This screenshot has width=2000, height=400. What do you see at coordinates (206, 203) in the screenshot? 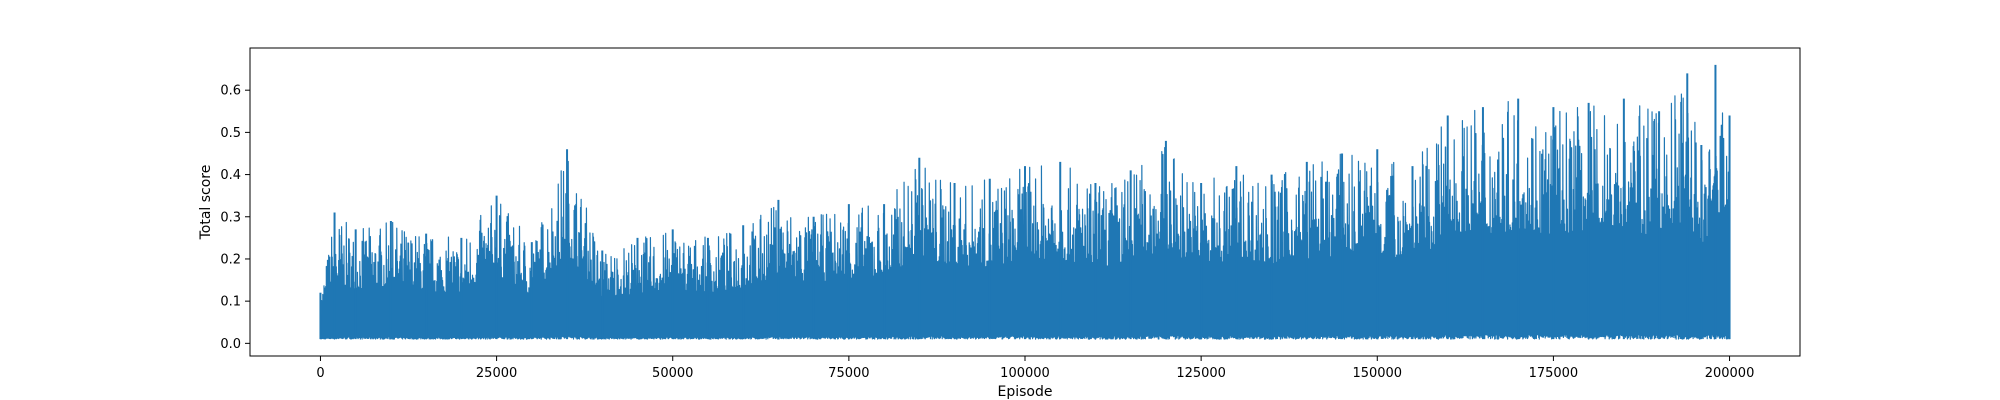
I see `y-axis-label: Total score` at bounding box center [206, 203].